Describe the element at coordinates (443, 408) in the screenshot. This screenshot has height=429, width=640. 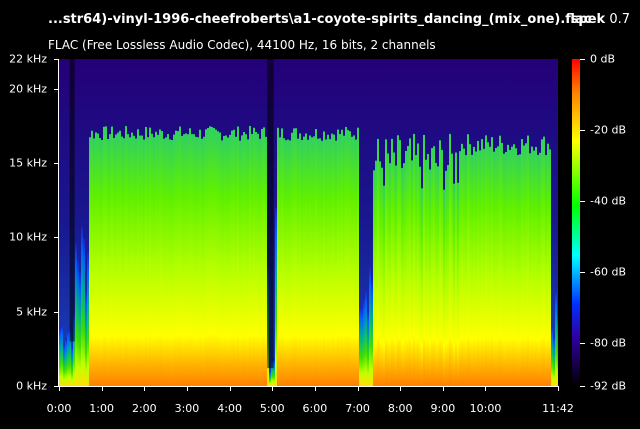
I see `x-tick-label: 9:00` at that location.